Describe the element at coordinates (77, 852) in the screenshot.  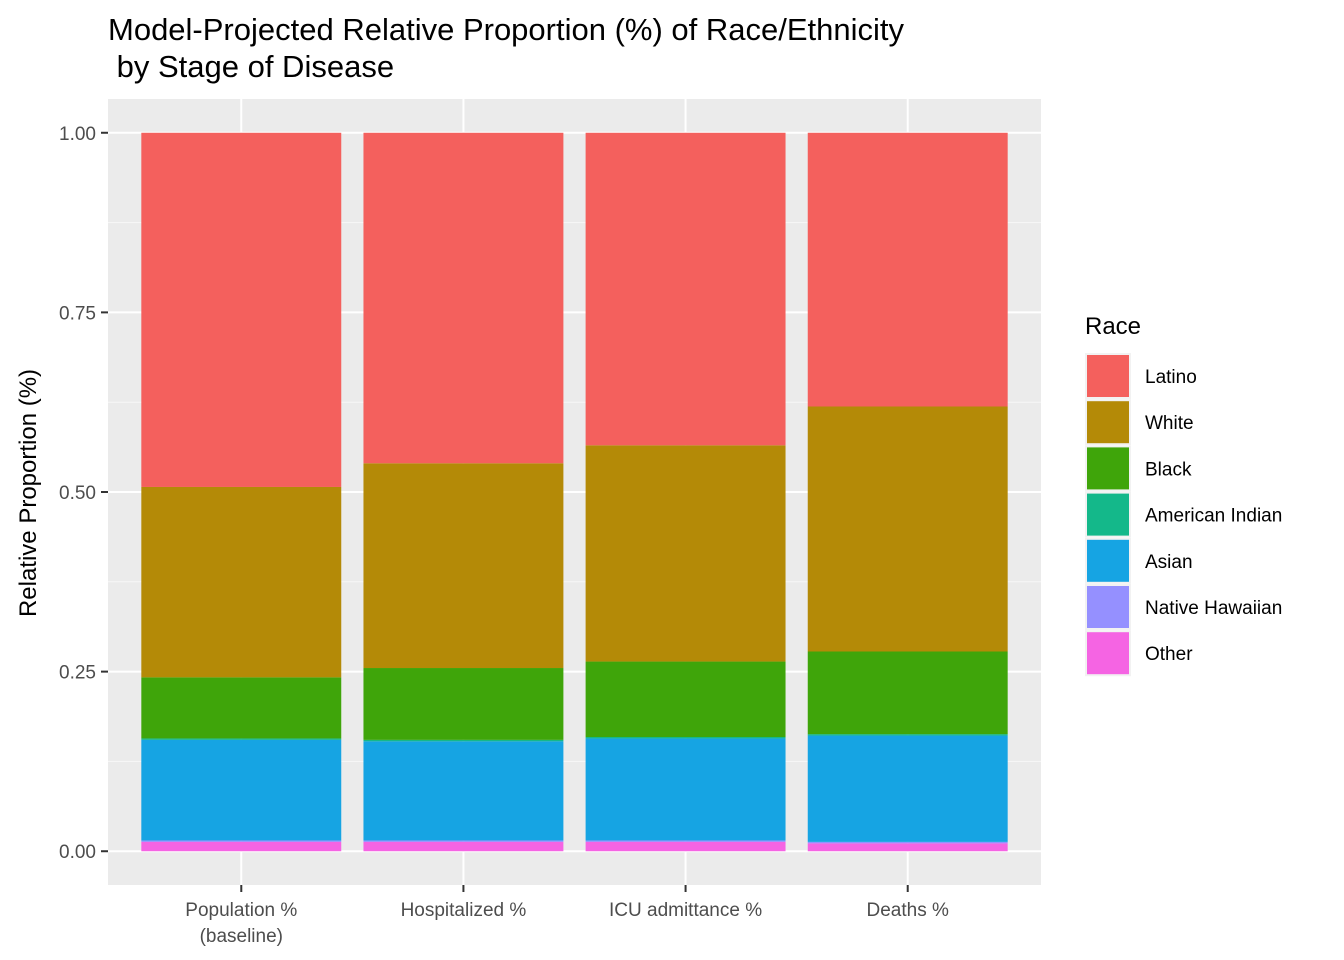
I see `y-tick-label: 0.00` at that location.